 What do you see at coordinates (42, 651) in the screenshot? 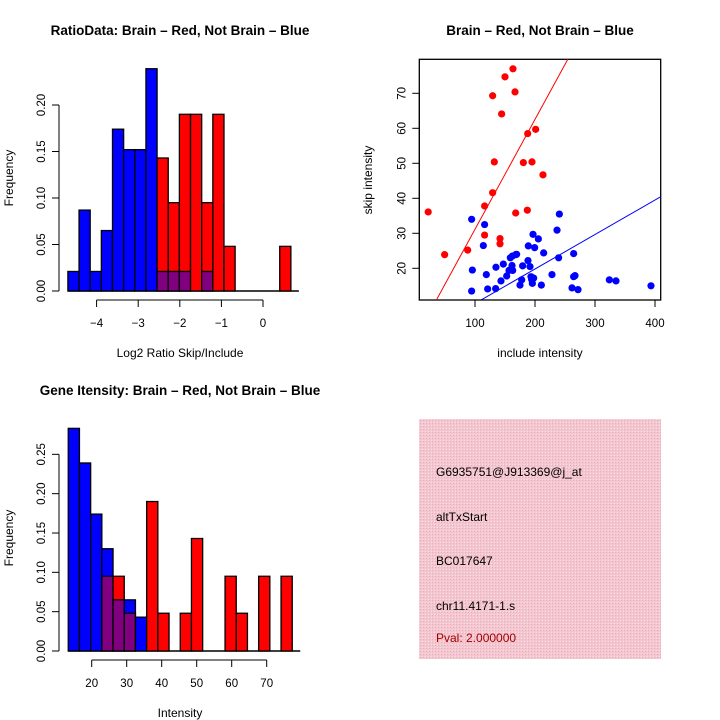
I see `y-tick-label: 0.00` at bounding box center [42, 651].